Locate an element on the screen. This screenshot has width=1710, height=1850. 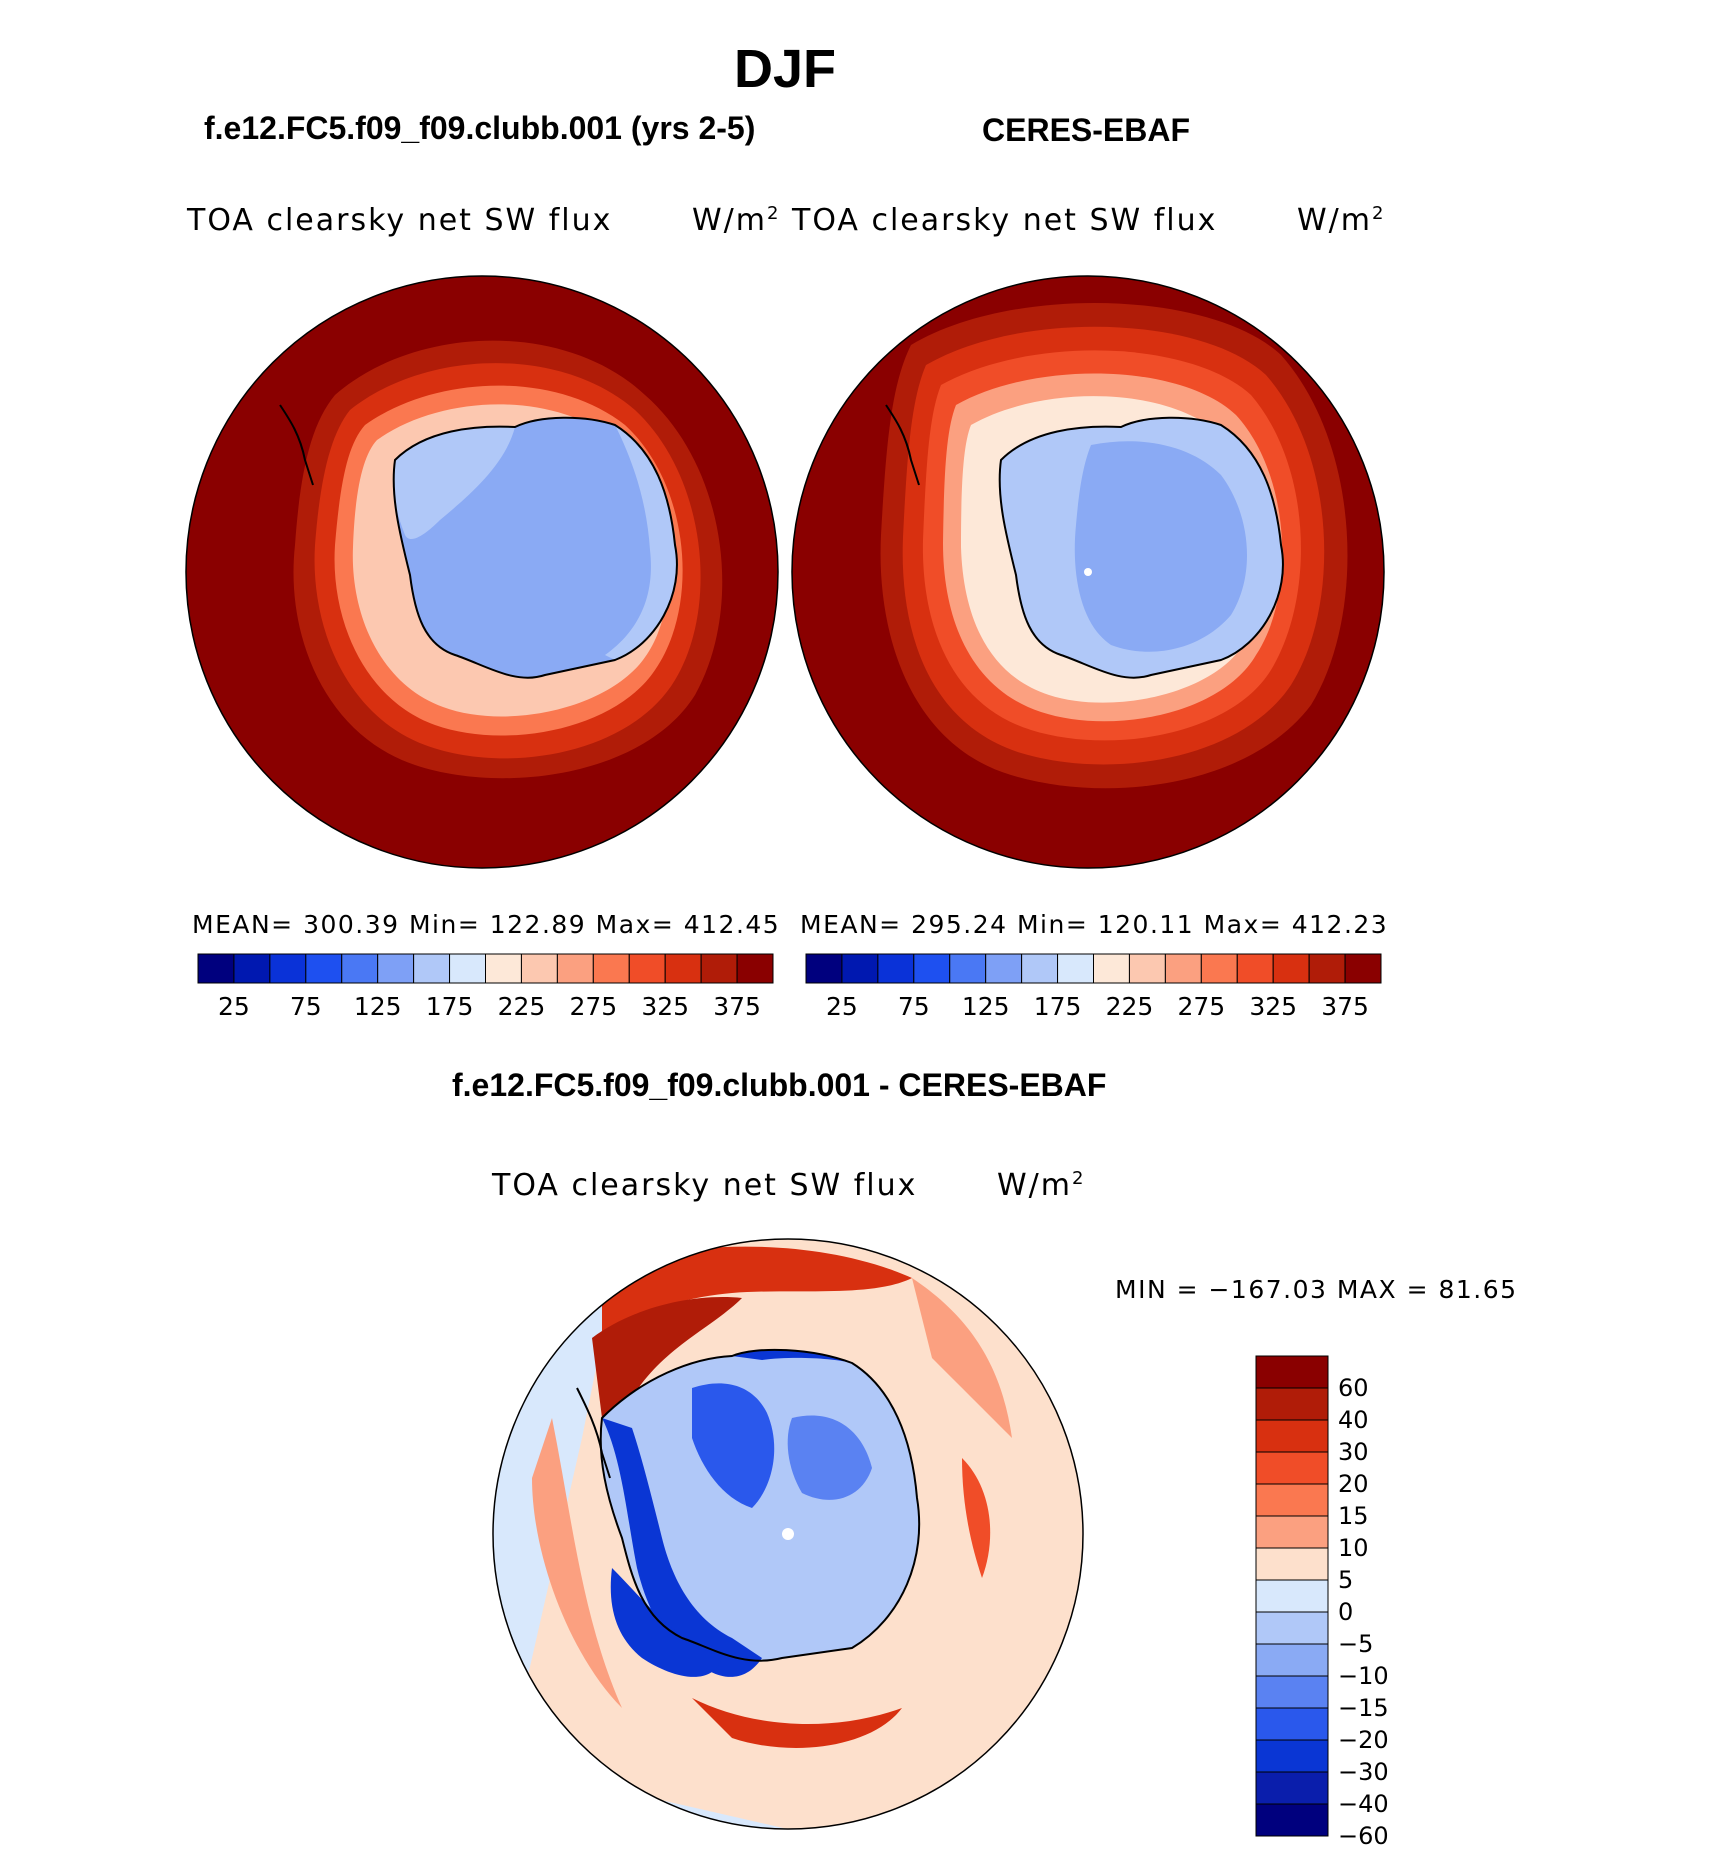
diff-stats: MIN = −167.03 MAX = 81.65 is located at coordinates (1316, 1289).